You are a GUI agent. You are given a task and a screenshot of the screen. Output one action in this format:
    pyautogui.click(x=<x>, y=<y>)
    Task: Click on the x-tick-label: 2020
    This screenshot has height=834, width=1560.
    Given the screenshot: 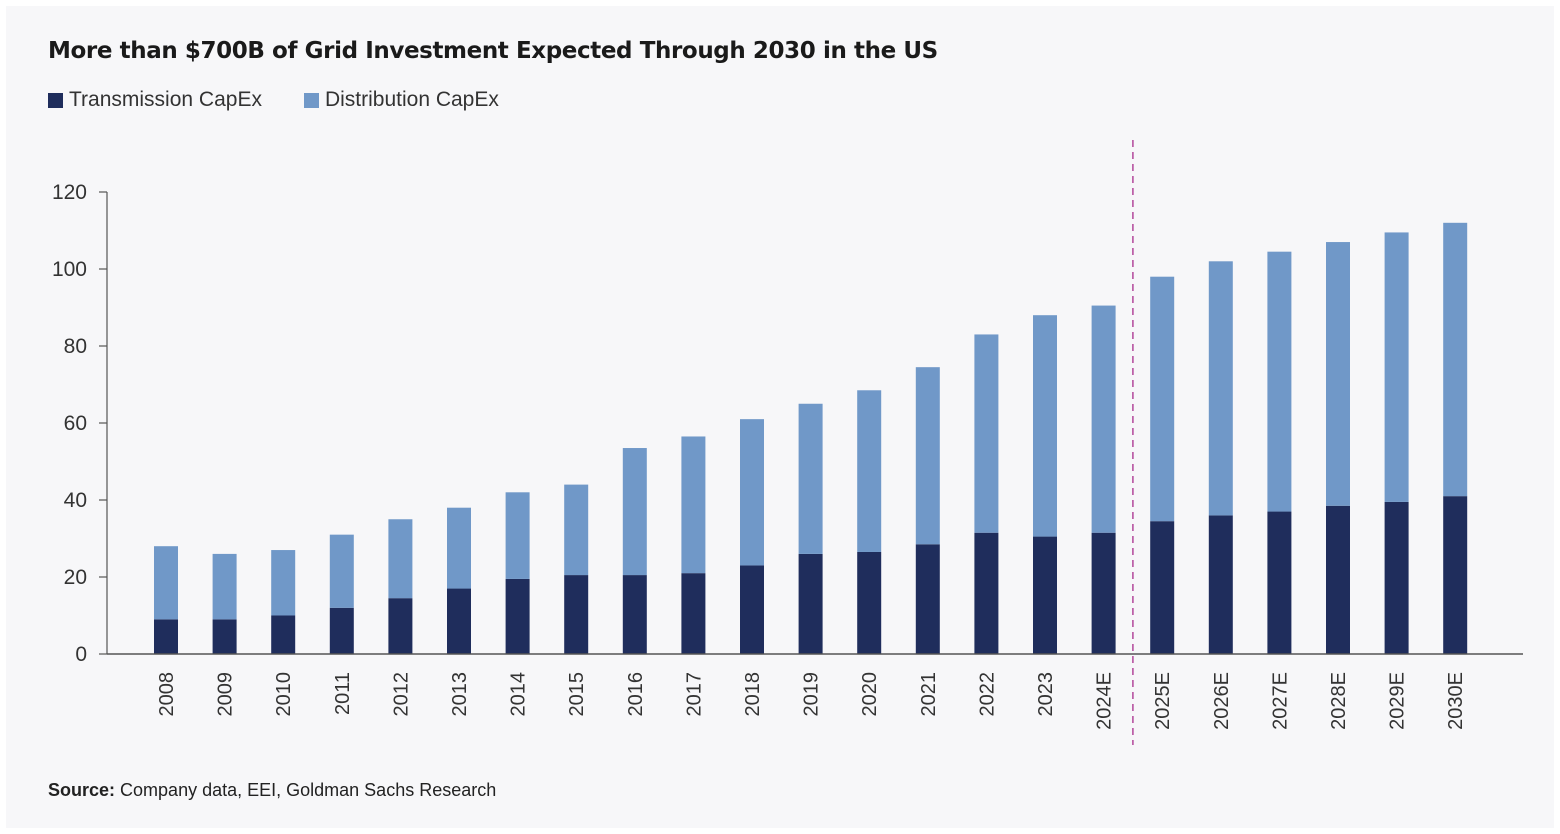 What is the action you would take?
    pyautogui.click(x=870, y=694)
    